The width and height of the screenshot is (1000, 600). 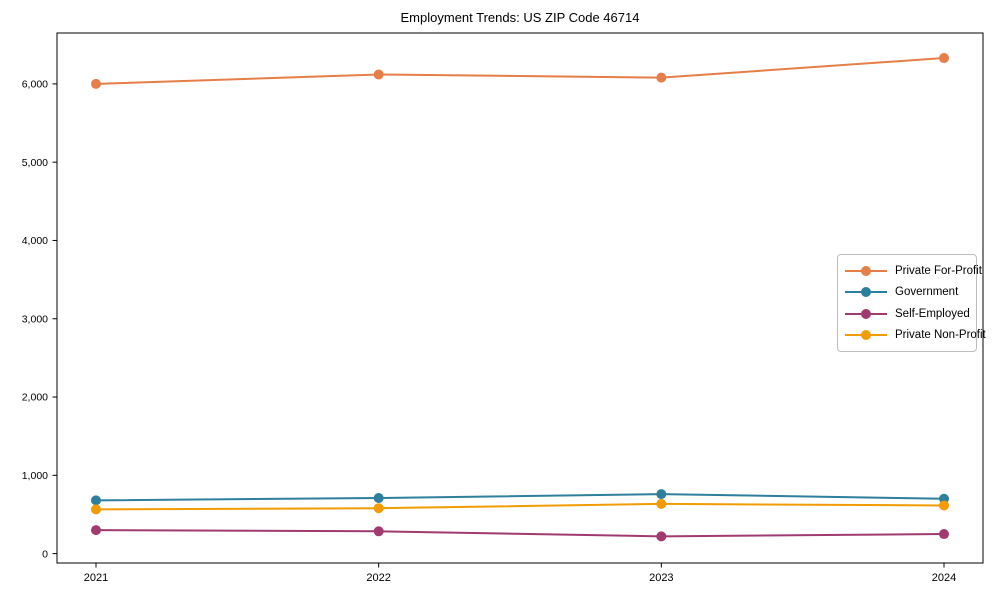 I want to click on chart-title: Employment Trends: US ZIP Code 46714, so click(x=520, y=17).